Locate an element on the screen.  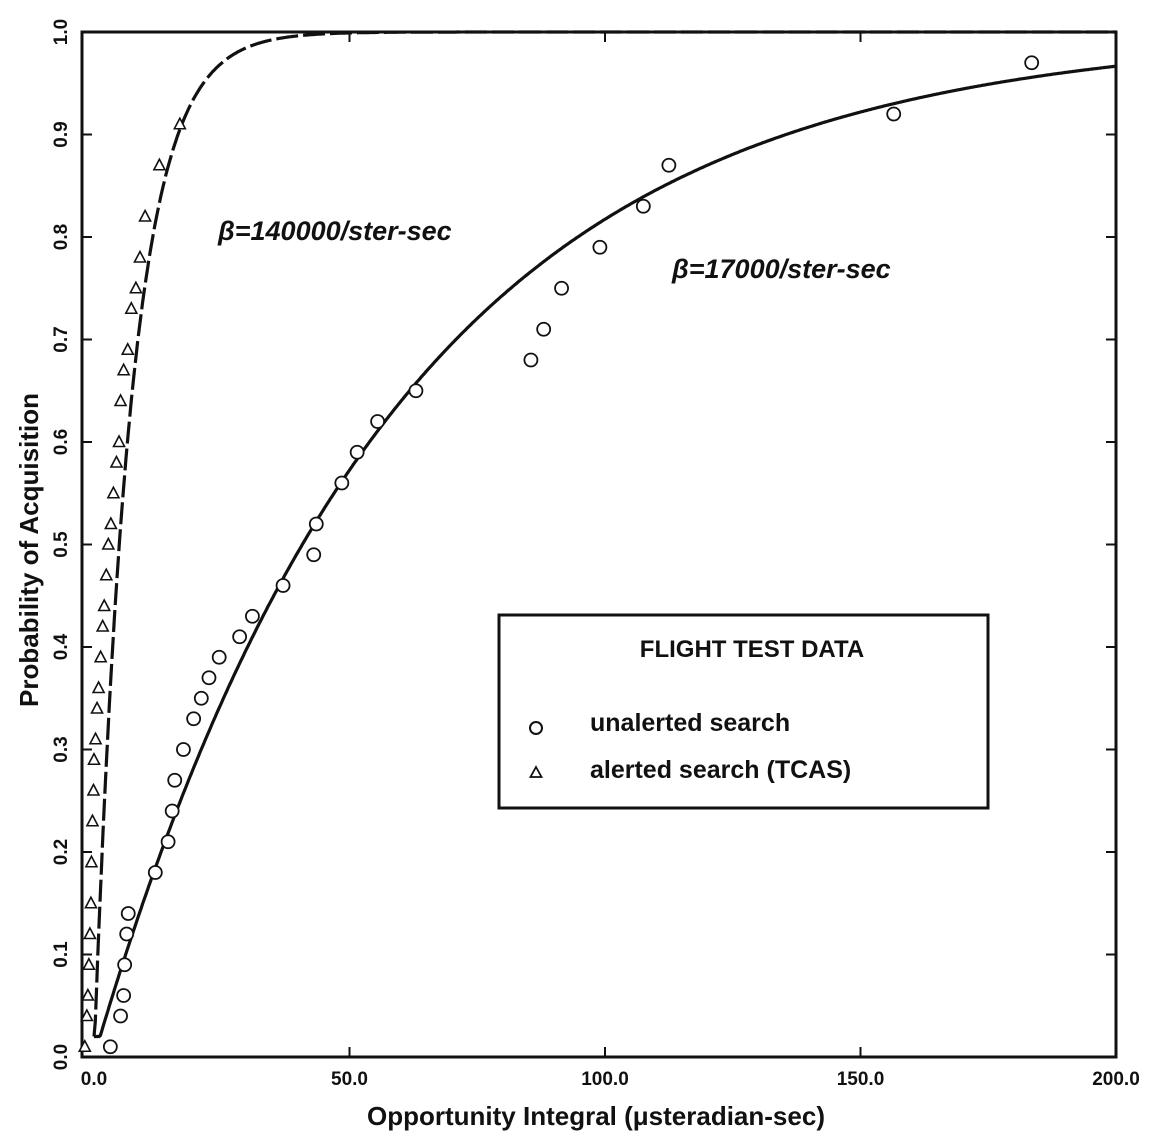
x-tick-label: 50.0 is located at coordinates (349, 1079).